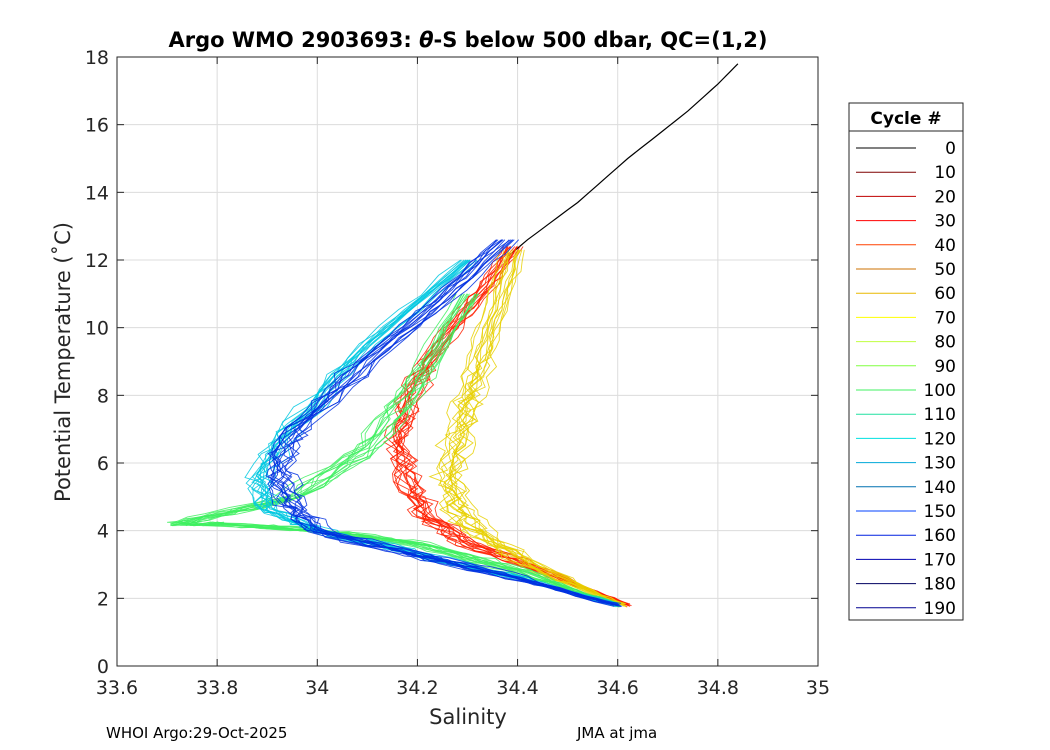 The image size is (1050, 750). What do you see at coordinates (63, 362) in the screenshot?
I see `y-axis-label: Potential Temperature (˚C)` at bounding box center [63, 362].